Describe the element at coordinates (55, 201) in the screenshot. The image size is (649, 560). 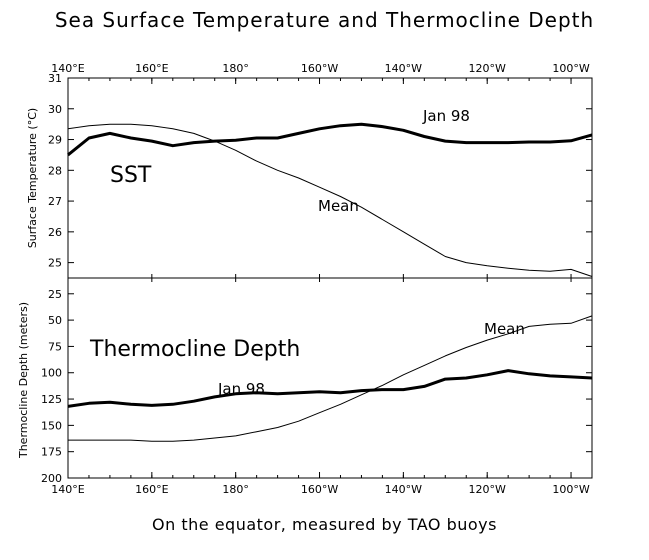
I see `sst-y-tick-label: 27` at that location.